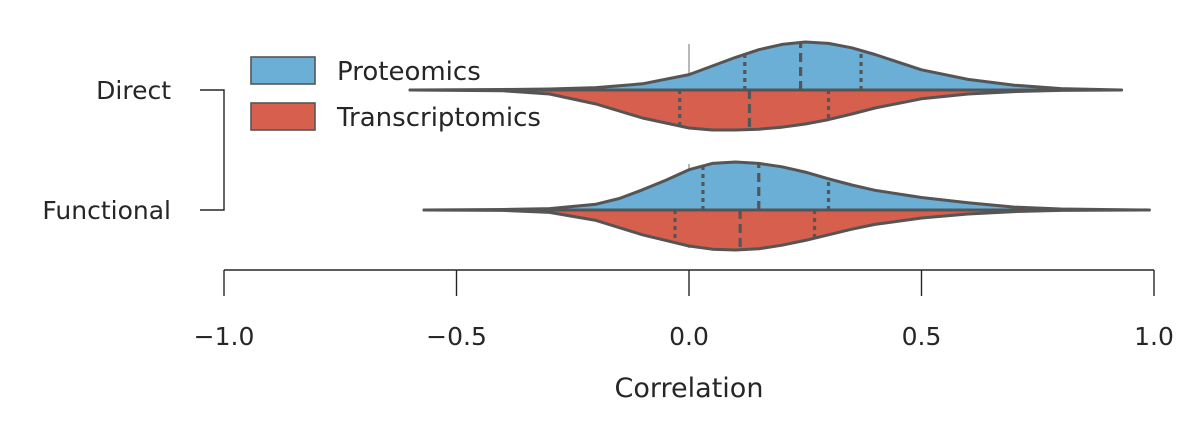 The width and height of the screenshot is (1203, 435). Describe the element at coordinates (224, 336) in the screenshot. I see `x-tick-label-0: −1.0` at that location.